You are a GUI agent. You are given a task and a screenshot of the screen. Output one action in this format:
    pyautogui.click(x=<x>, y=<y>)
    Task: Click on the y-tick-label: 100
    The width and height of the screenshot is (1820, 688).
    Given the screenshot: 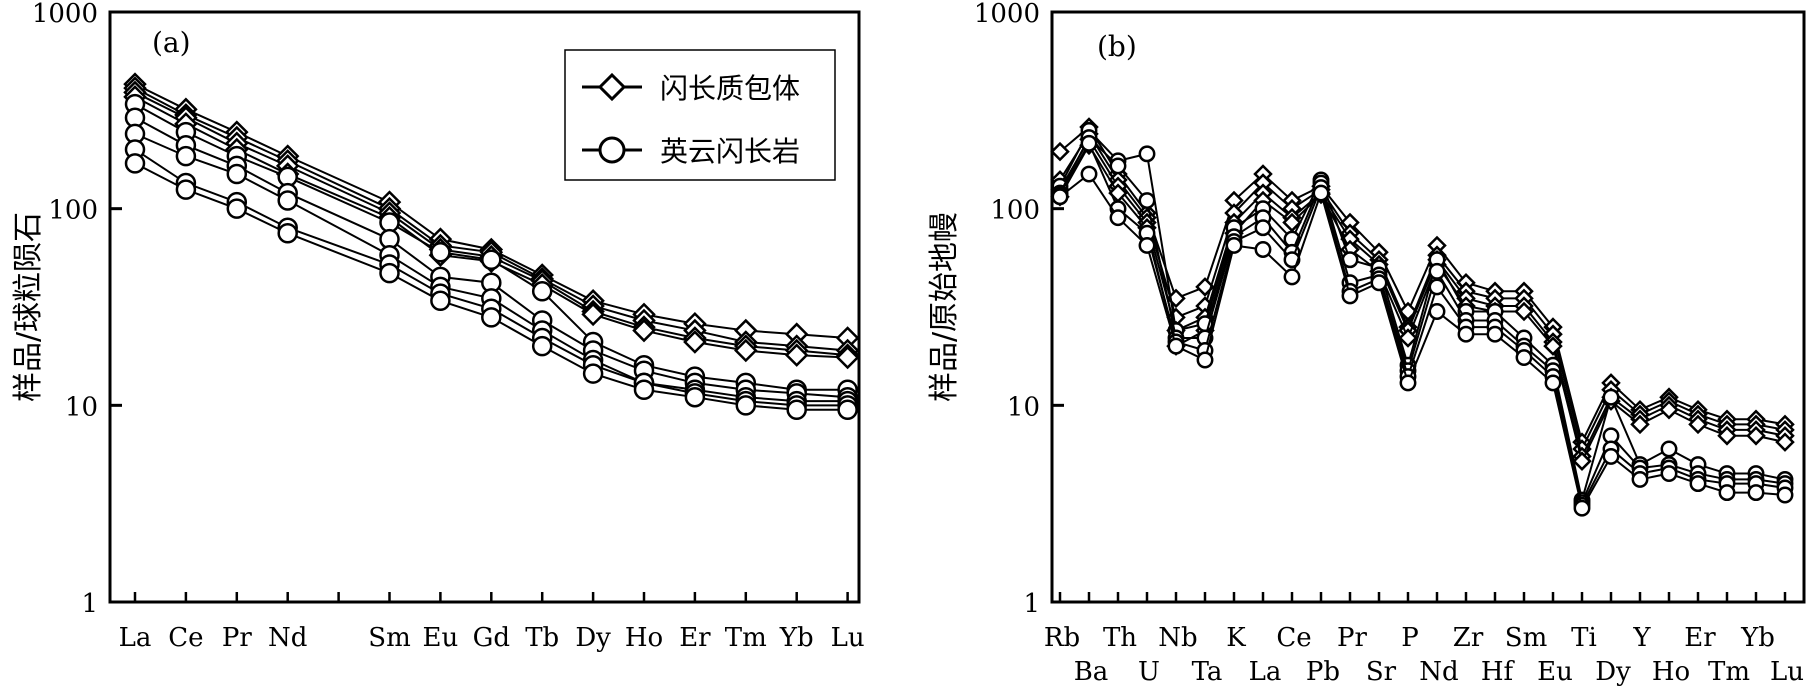 What is the action you would take?
    pyautogui.click(x=73, y=211)
    